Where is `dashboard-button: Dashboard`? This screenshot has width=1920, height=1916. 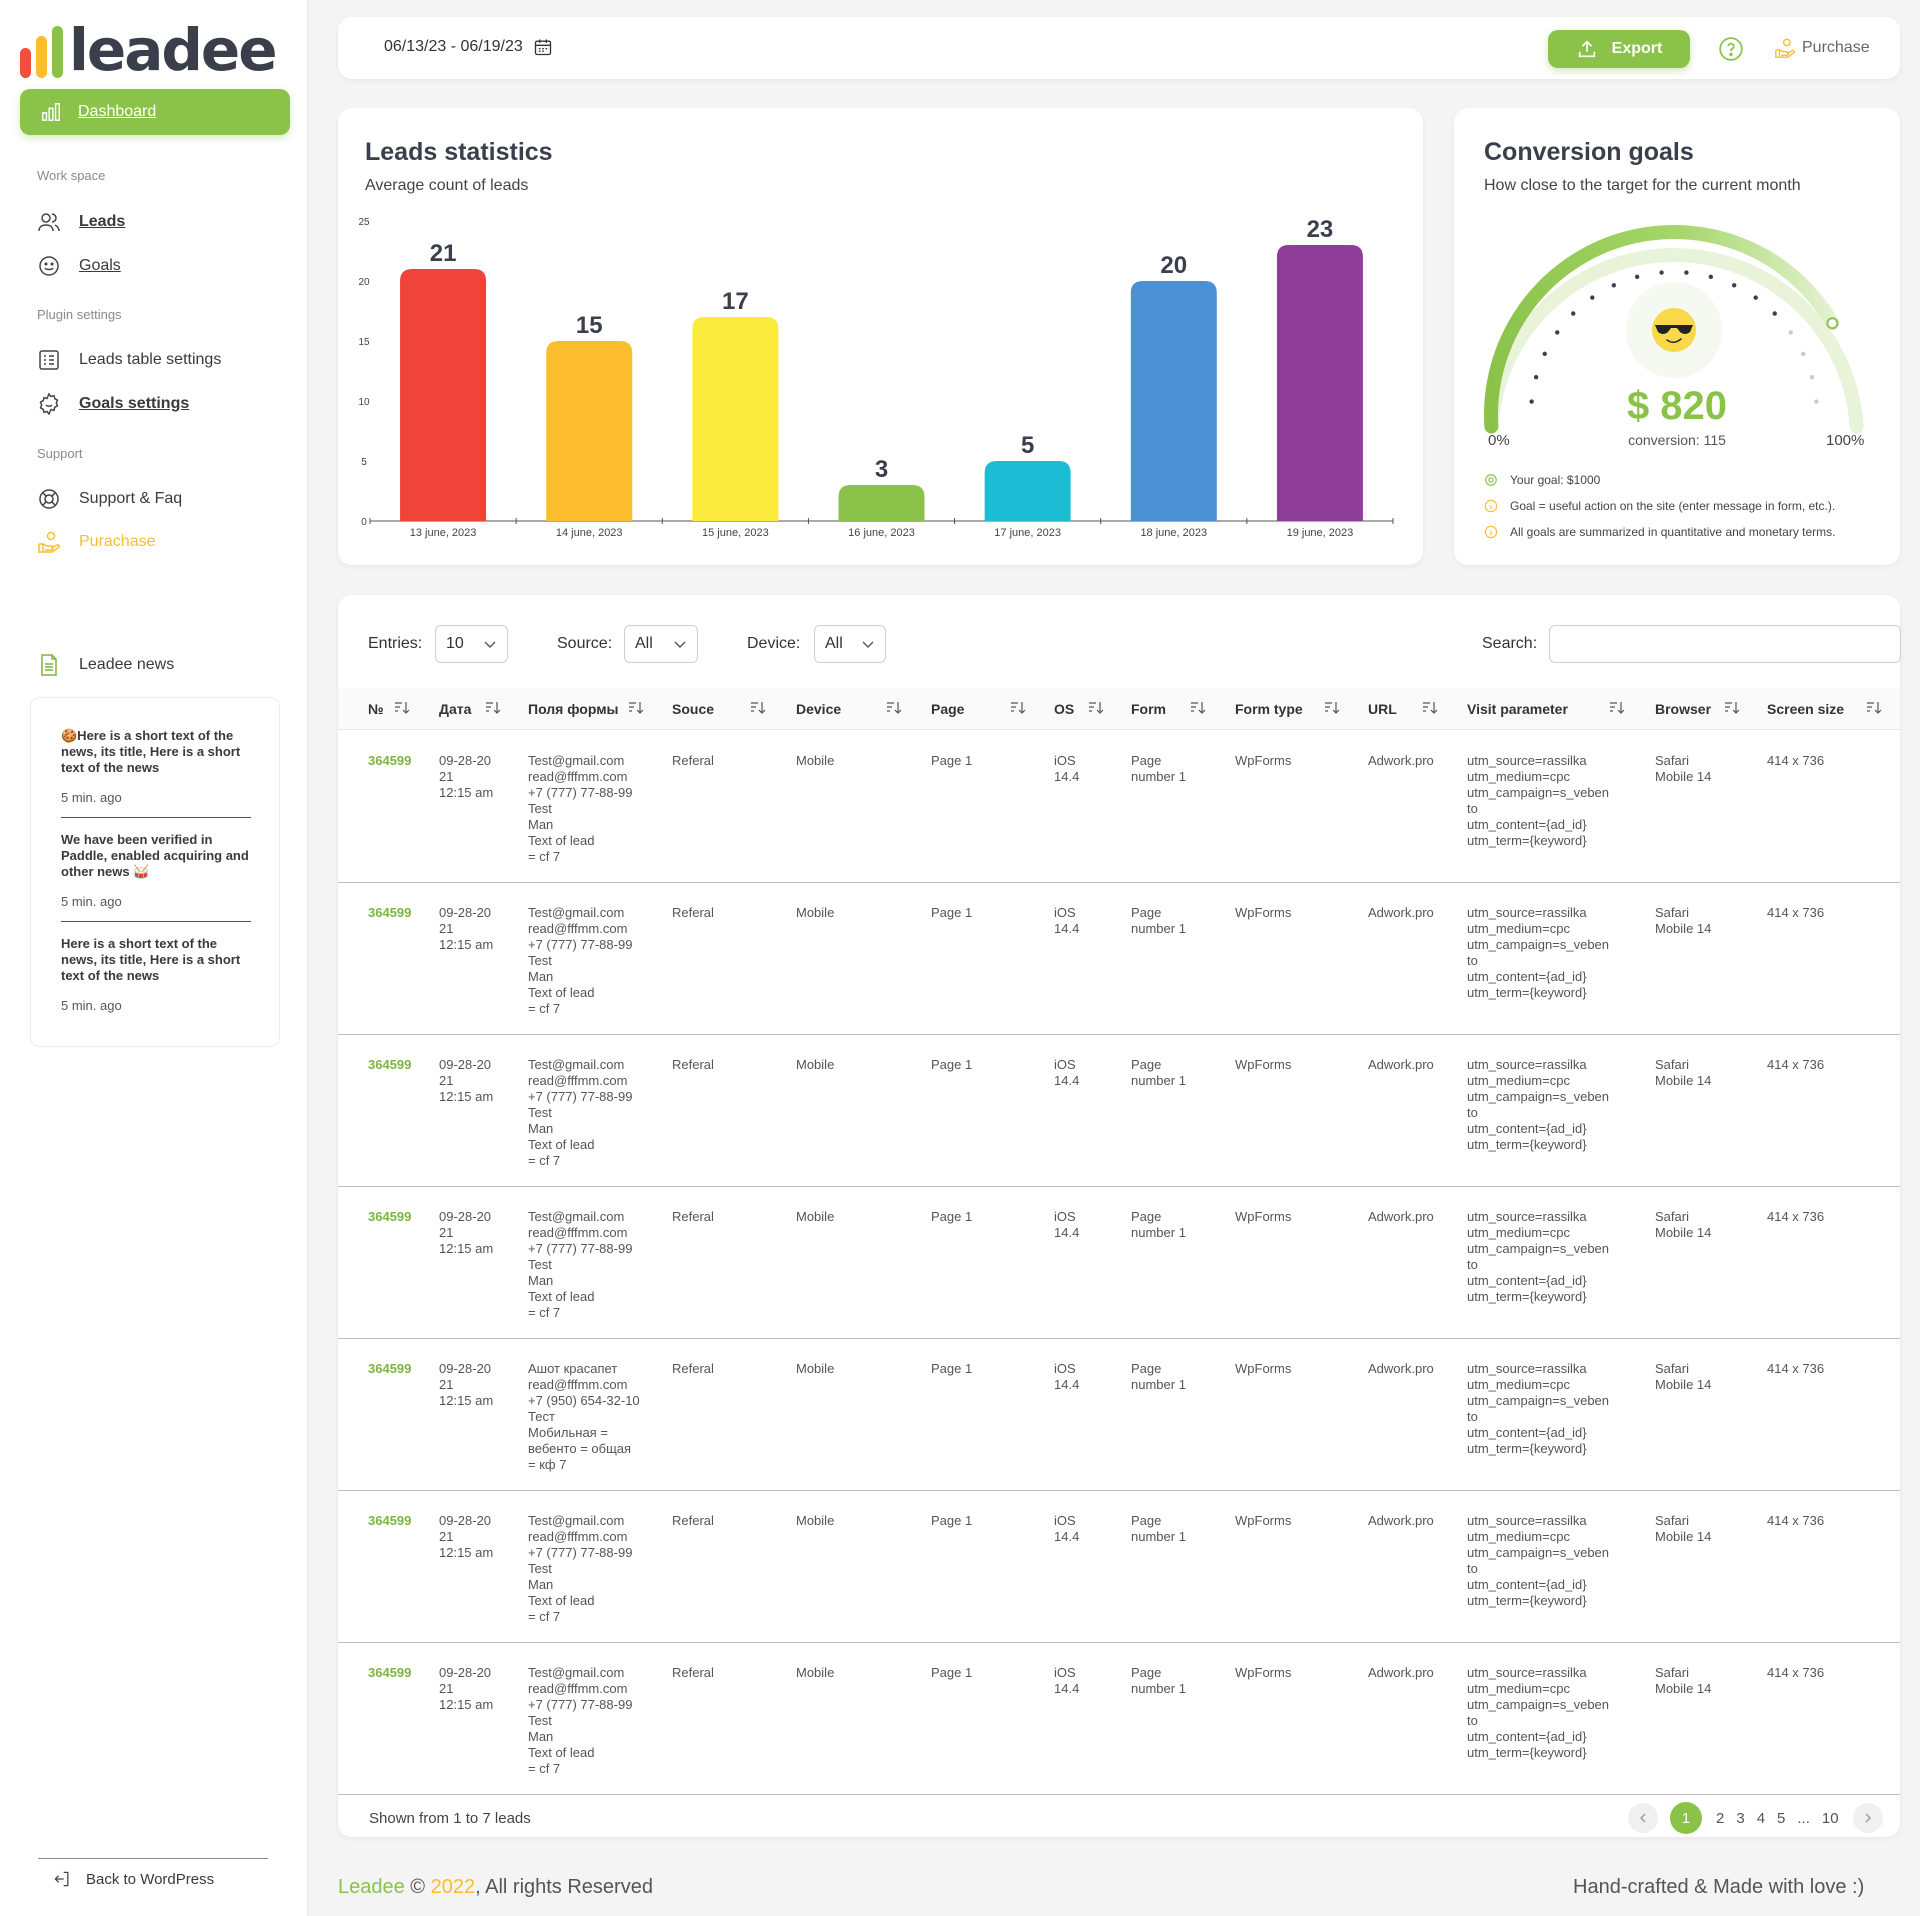
dashboard-button: Dashboard is located at coordinates (155, 112).